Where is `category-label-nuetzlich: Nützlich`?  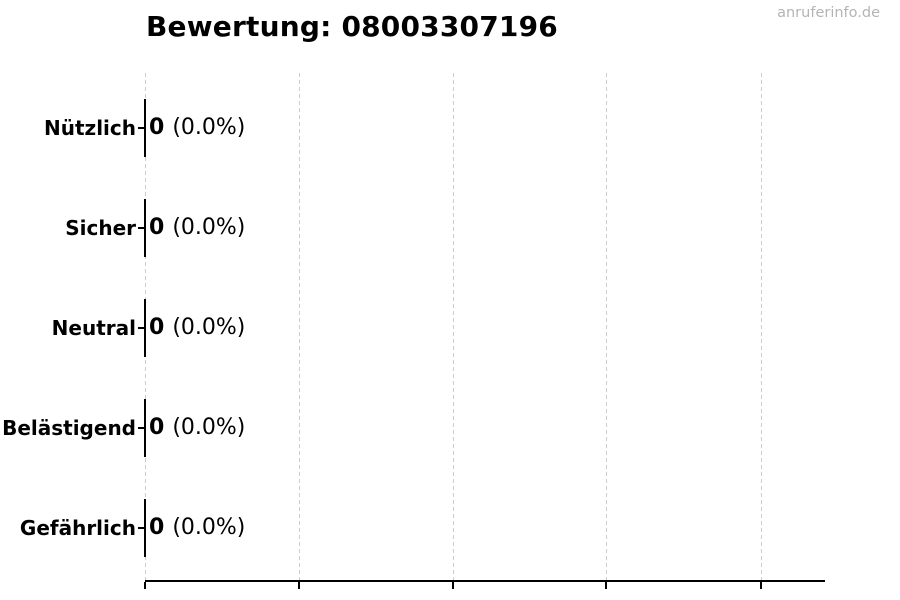 category-label-nuetzlich: Nützlich is located at coordinates (90, 128).